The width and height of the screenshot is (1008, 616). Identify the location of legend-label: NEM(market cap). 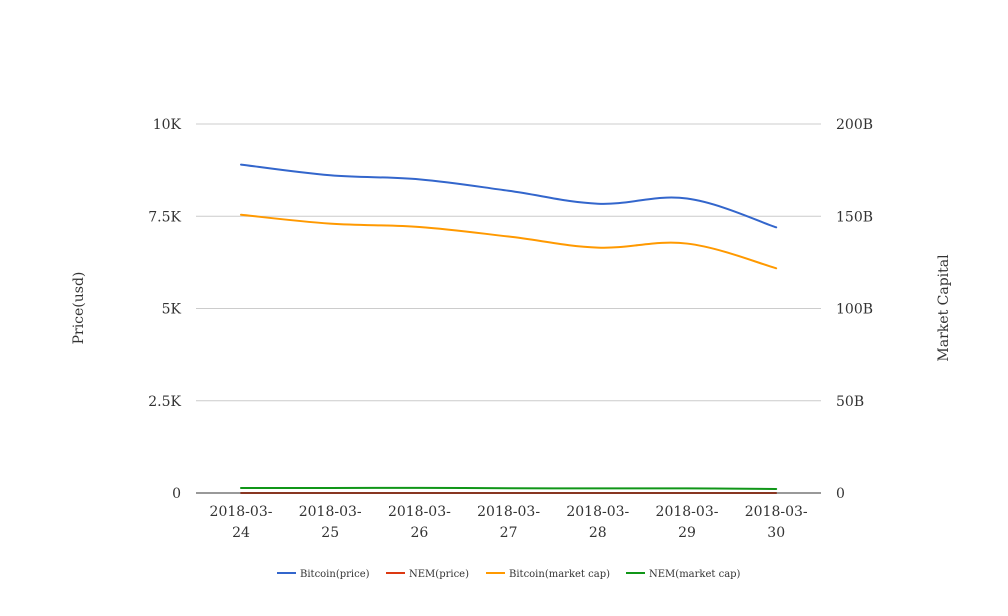
(695, 574).